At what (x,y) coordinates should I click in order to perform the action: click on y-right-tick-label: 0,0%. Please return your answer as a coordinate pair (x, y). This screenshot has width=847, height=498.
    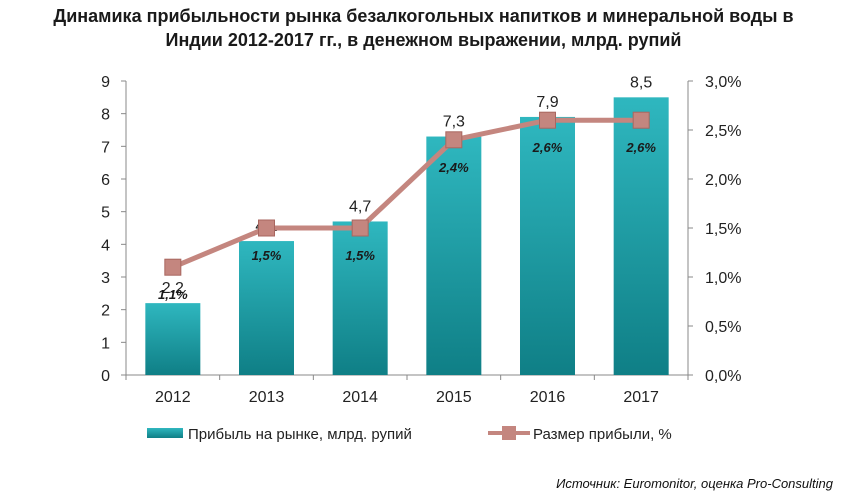
    Looking at the image, I should click on (723, 376).